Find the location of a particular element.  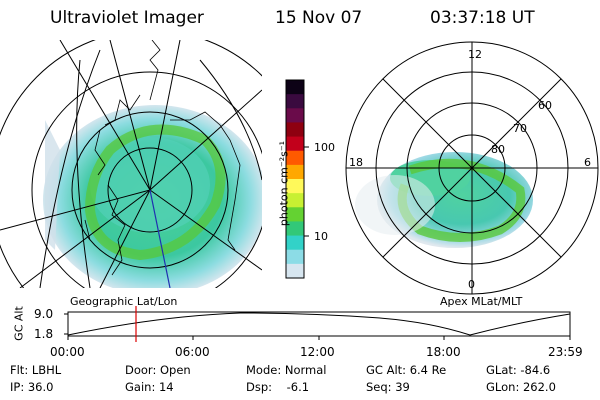

altitude-strip-plot is located at coordinates (317, 324).